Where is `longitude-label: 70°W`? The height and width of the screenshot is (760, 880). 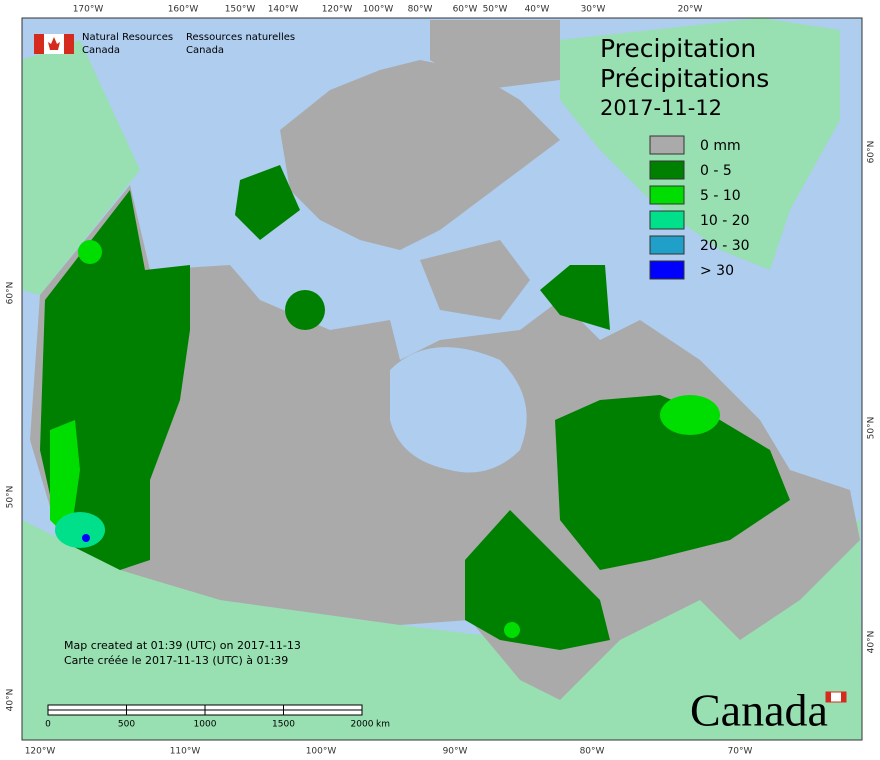 longitude-label: 70°W is located at coordinates (740, 752).